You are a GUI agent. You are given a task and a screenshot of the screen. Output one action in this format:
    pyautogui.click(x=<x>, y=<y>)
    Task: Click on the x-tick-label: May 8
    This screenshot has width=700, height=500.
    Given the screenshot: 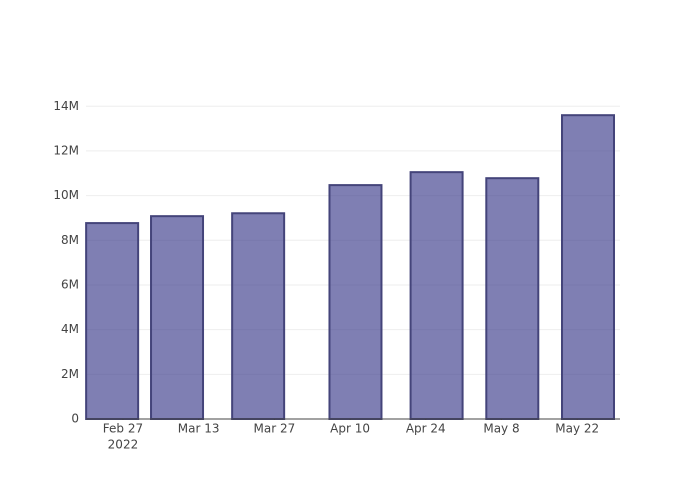 What is the action you would take?
    pyautogui.click(x=501, y=429)
    